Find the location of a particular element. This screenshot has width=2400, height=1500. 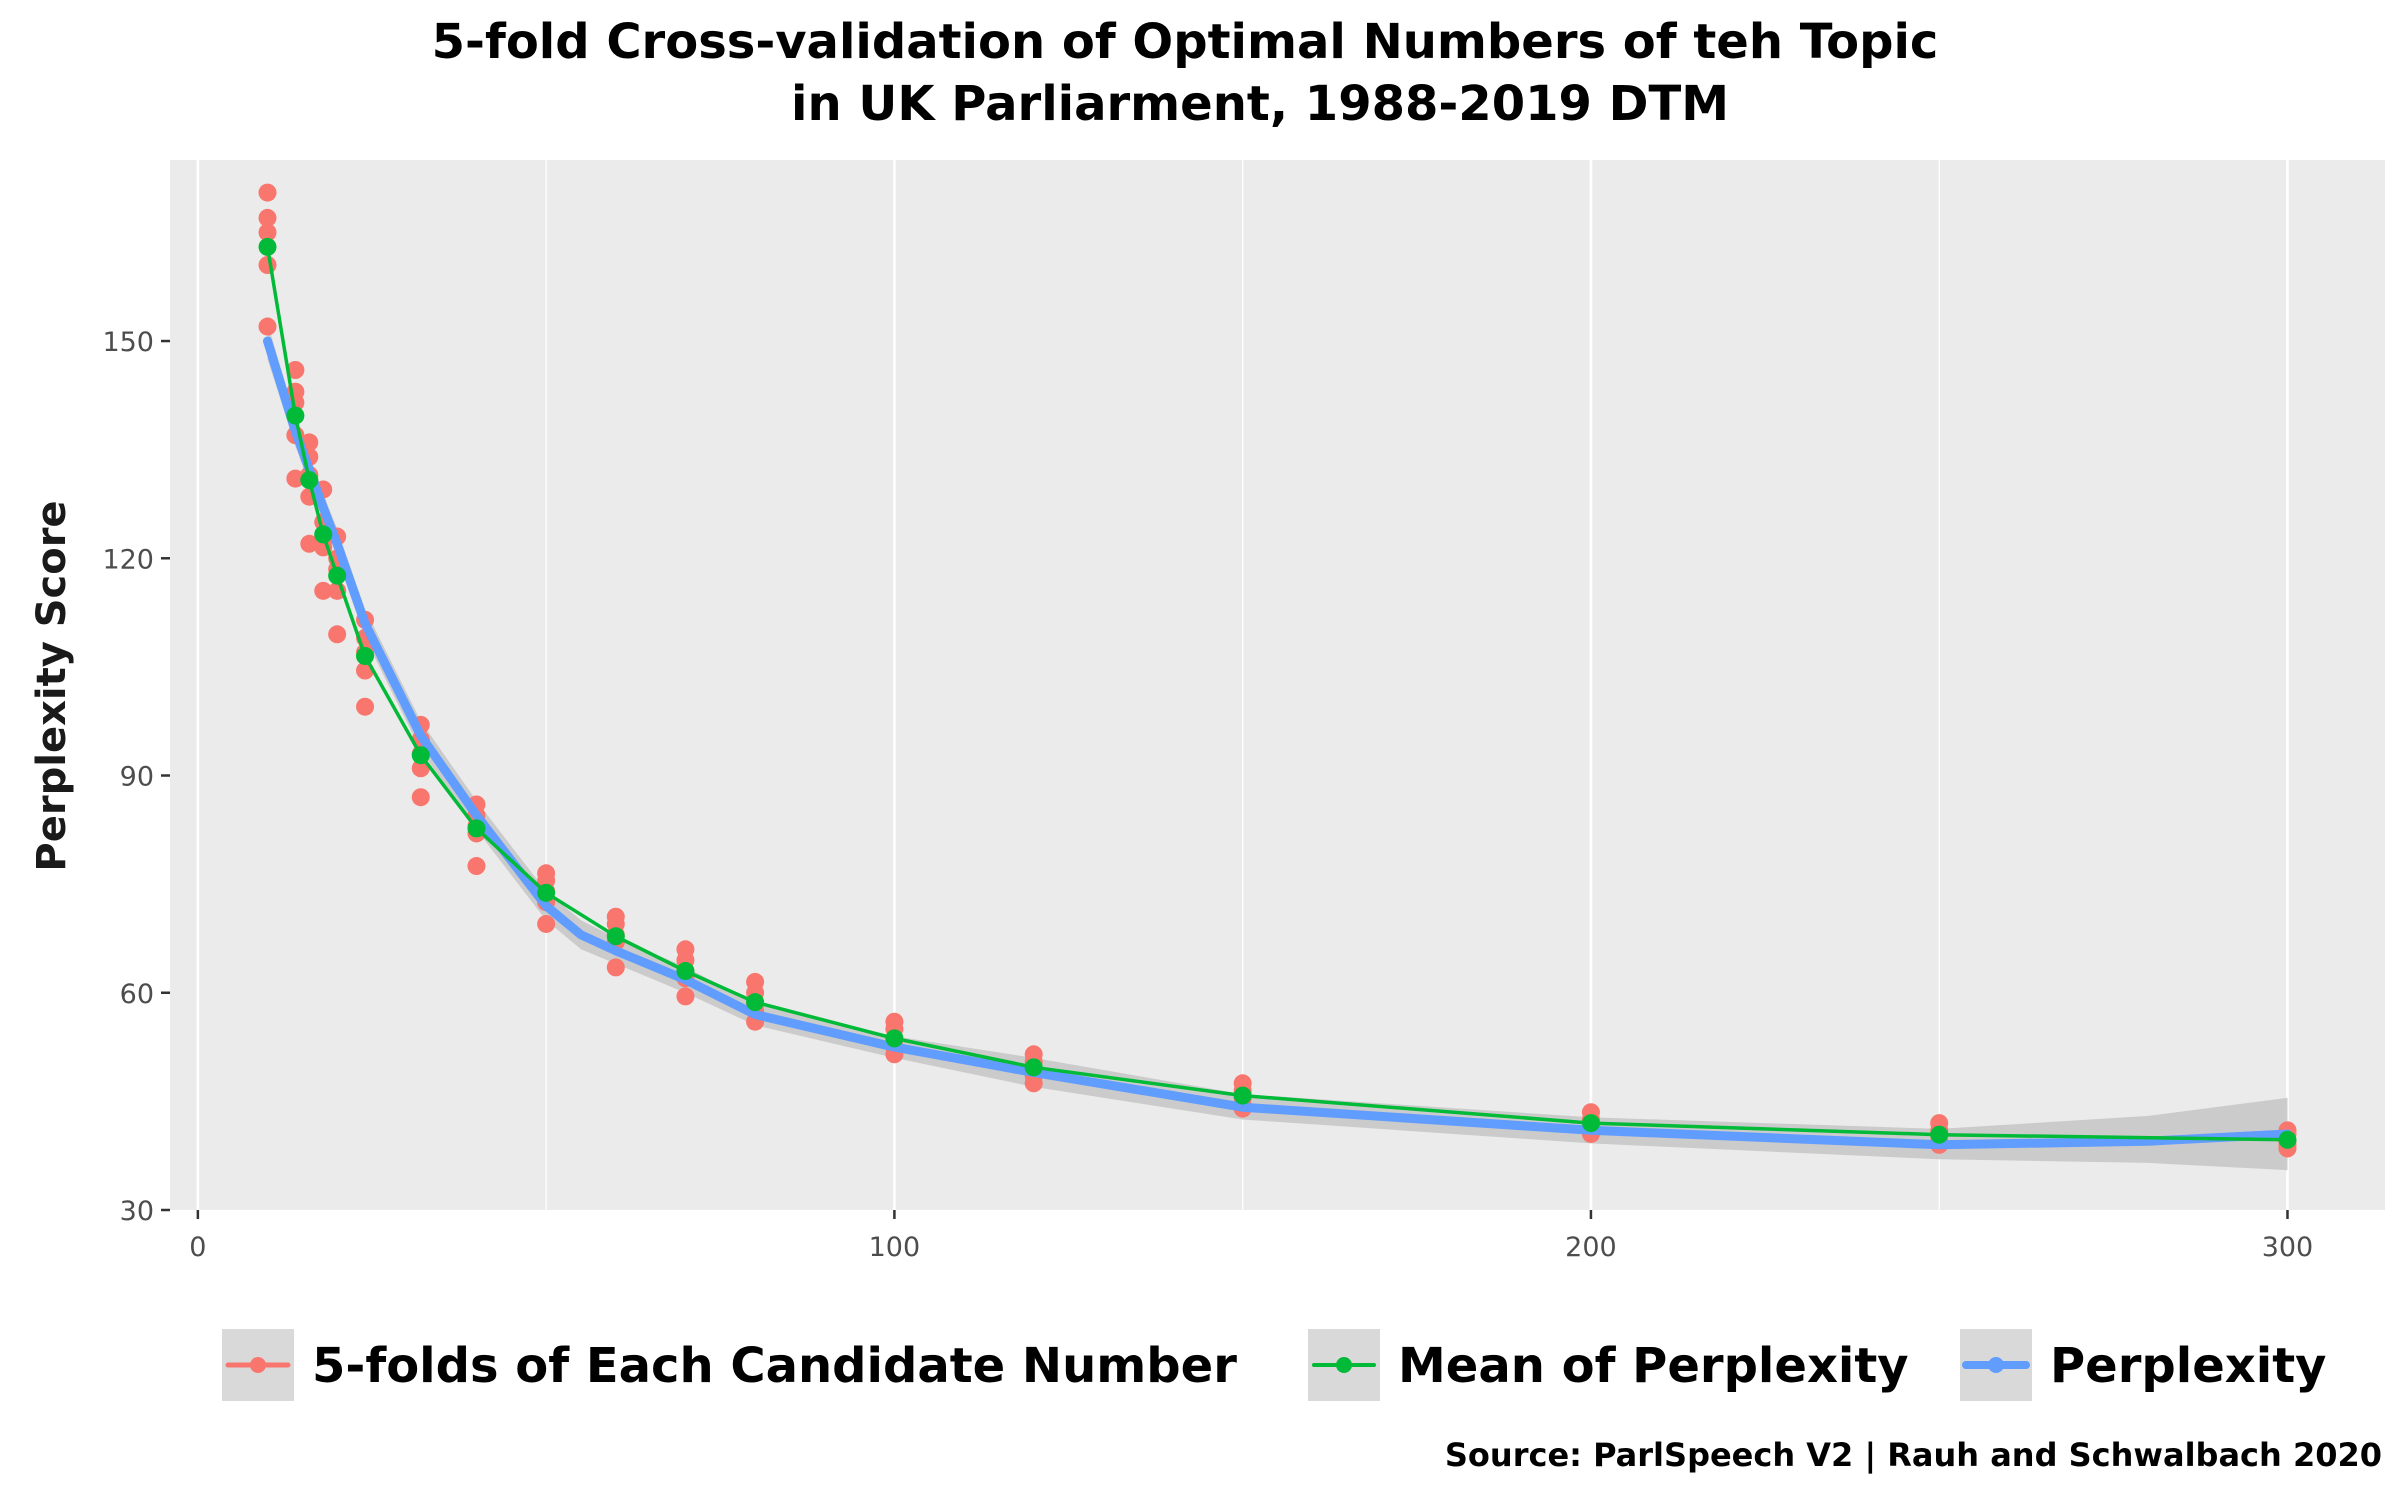

y-tick-label: 120 is located at coordinates (128, 559).